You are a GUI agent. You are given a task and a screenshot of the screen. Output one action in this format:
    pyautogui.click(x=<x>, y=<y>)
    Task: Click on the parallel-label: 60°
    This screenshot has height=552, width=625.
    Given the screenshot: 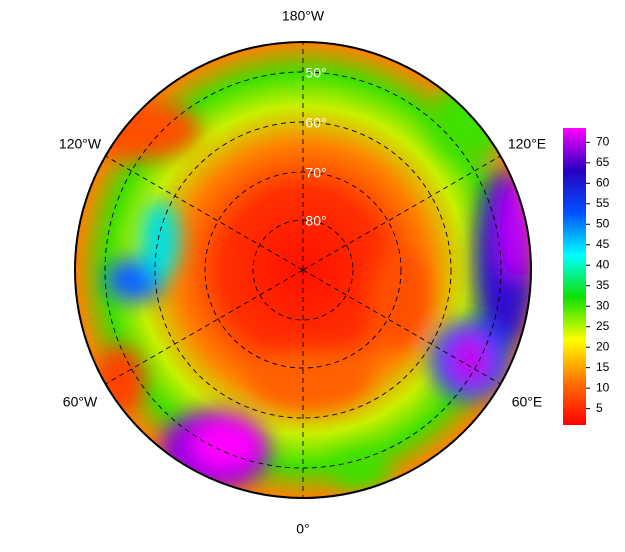 What is the action you would take?
    pyautogui.click(x=315, y=123)
    